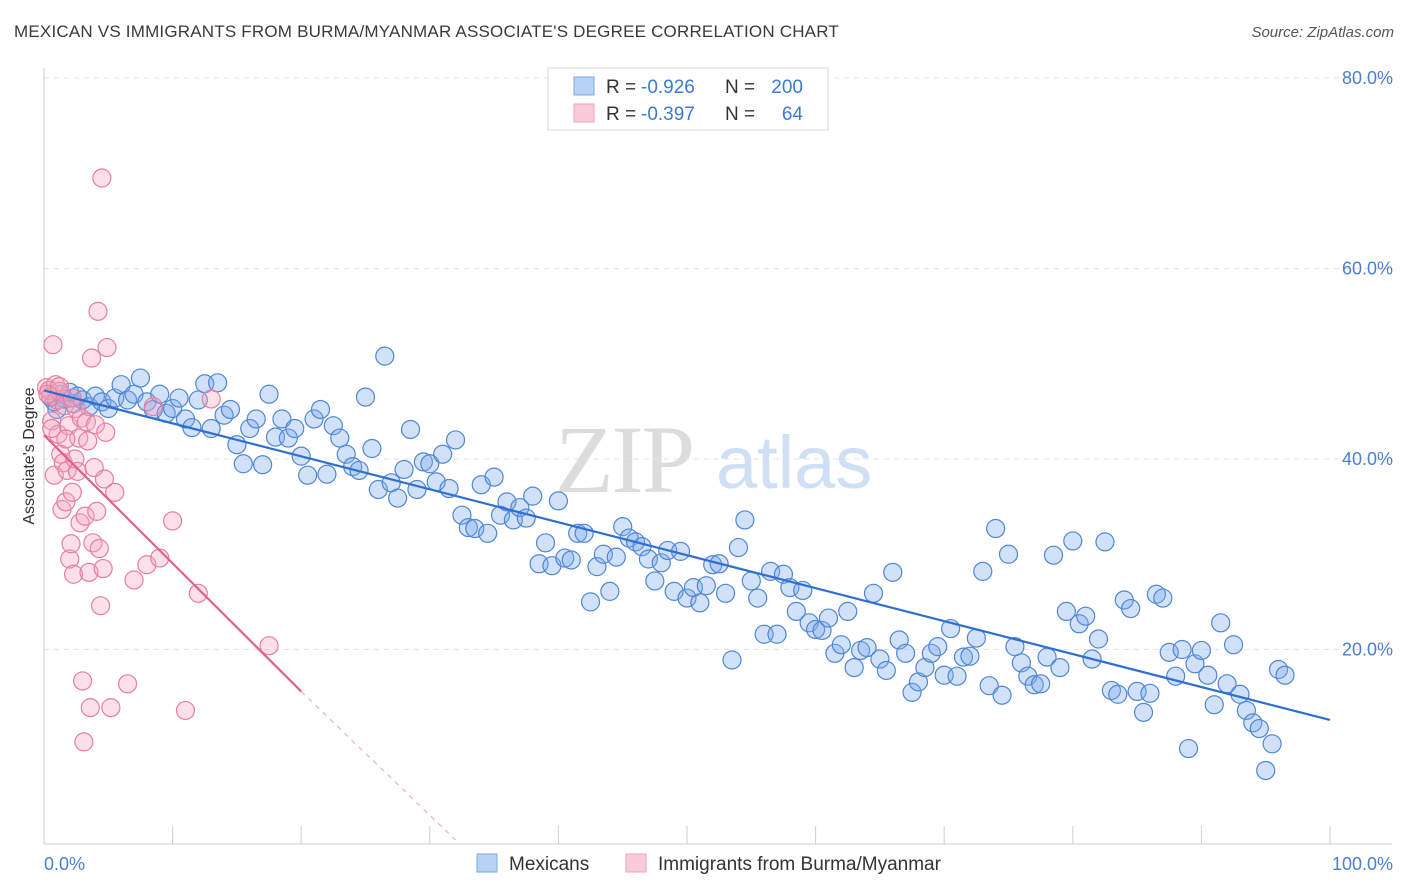 This screenshot has width=1406, height=892. I want to click on legend-r-value-2: -0.397, so click(668, 114).